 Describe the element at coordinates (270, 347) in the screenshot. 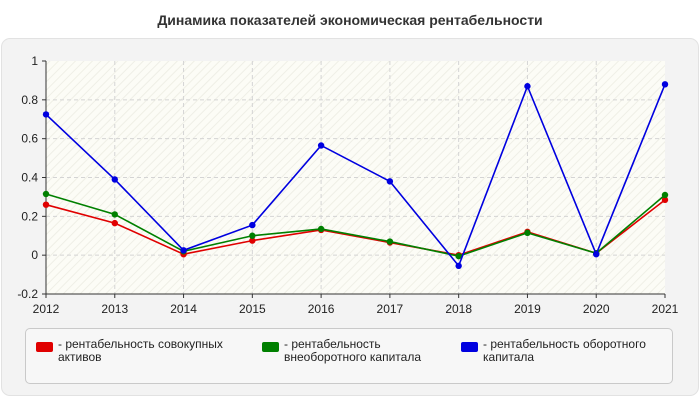

I see `legend-swatch-green` at that location.